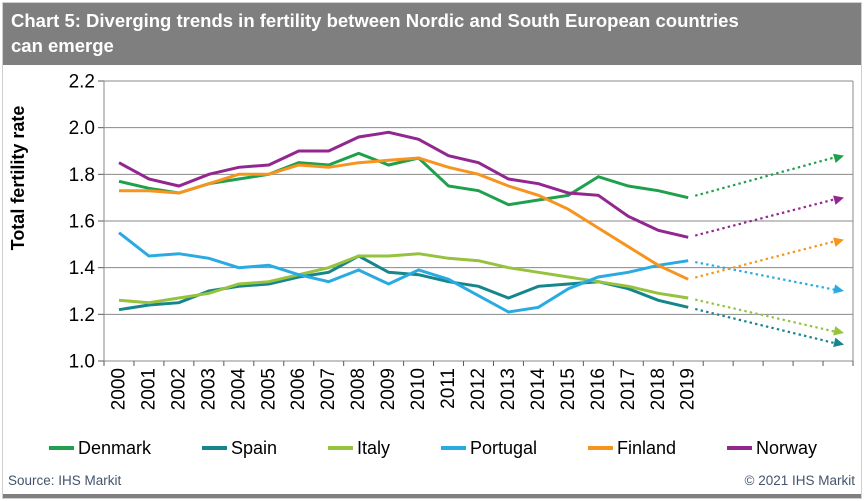 This screenshot has width=864, height=501. What do you see at coordinates (388, 389) in the screenshot?
I see `x-tick-label: 2009` at bounding box center [388, 389].